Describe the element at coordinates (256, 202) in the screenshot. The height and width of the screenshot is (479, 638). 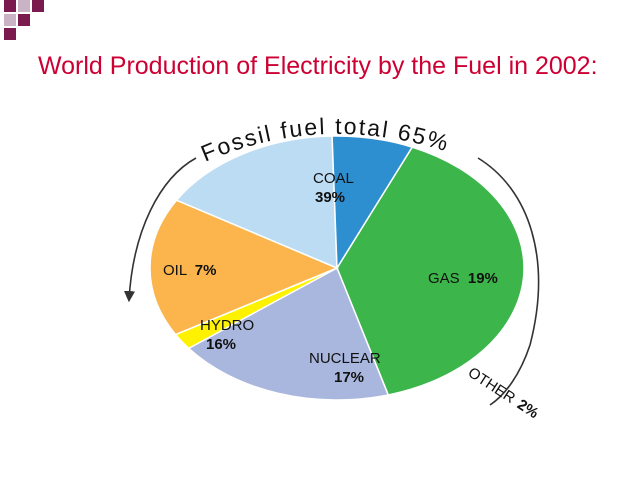
I see `pie-slice-hydro` at that location.